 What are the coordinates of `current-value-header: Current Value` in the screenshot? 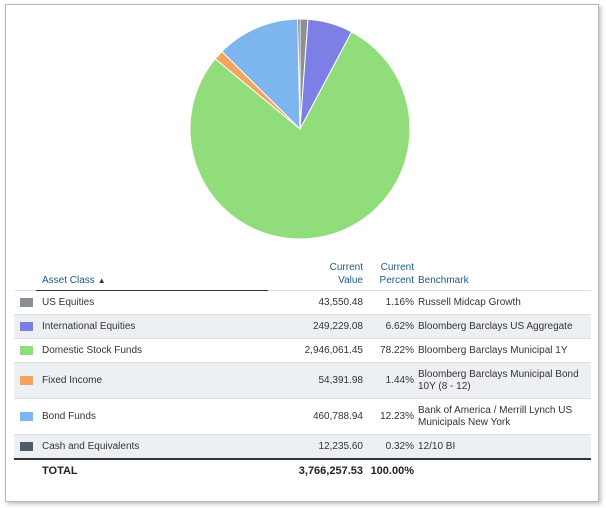 It's located at (315, 276).